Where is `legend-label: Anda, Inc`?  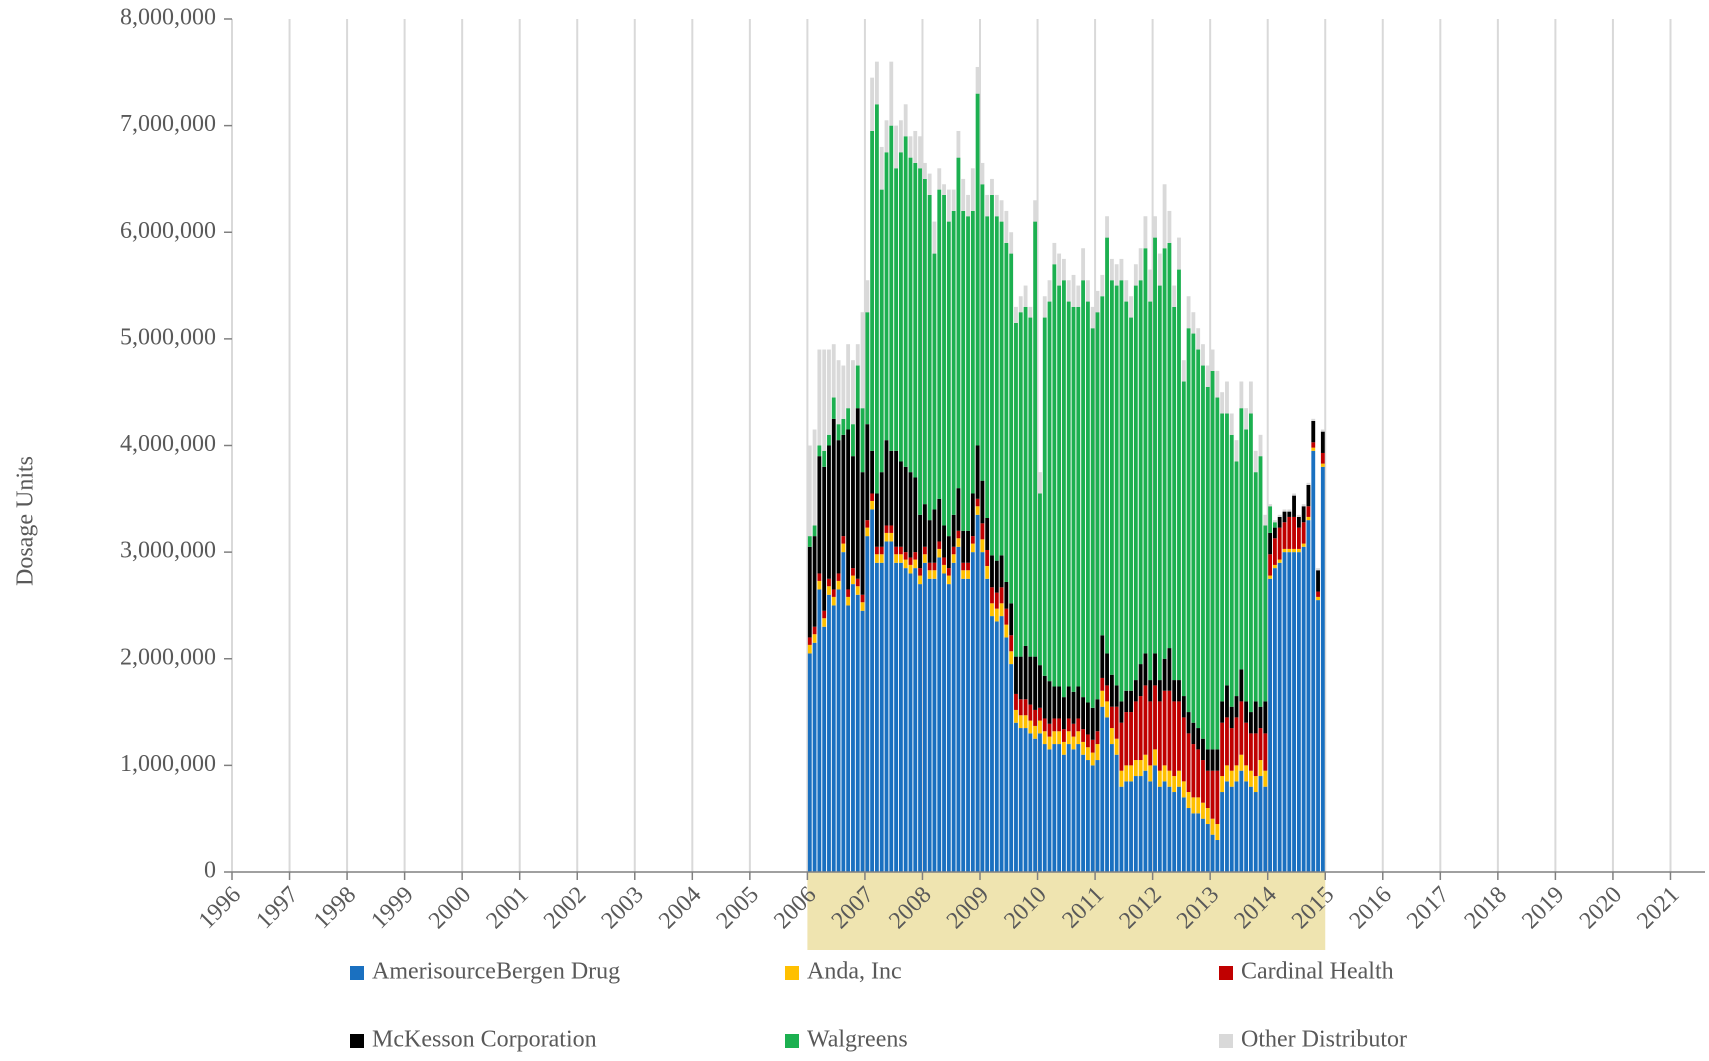 legend-label: Anda, Inc is located at coordinates (854, 972).